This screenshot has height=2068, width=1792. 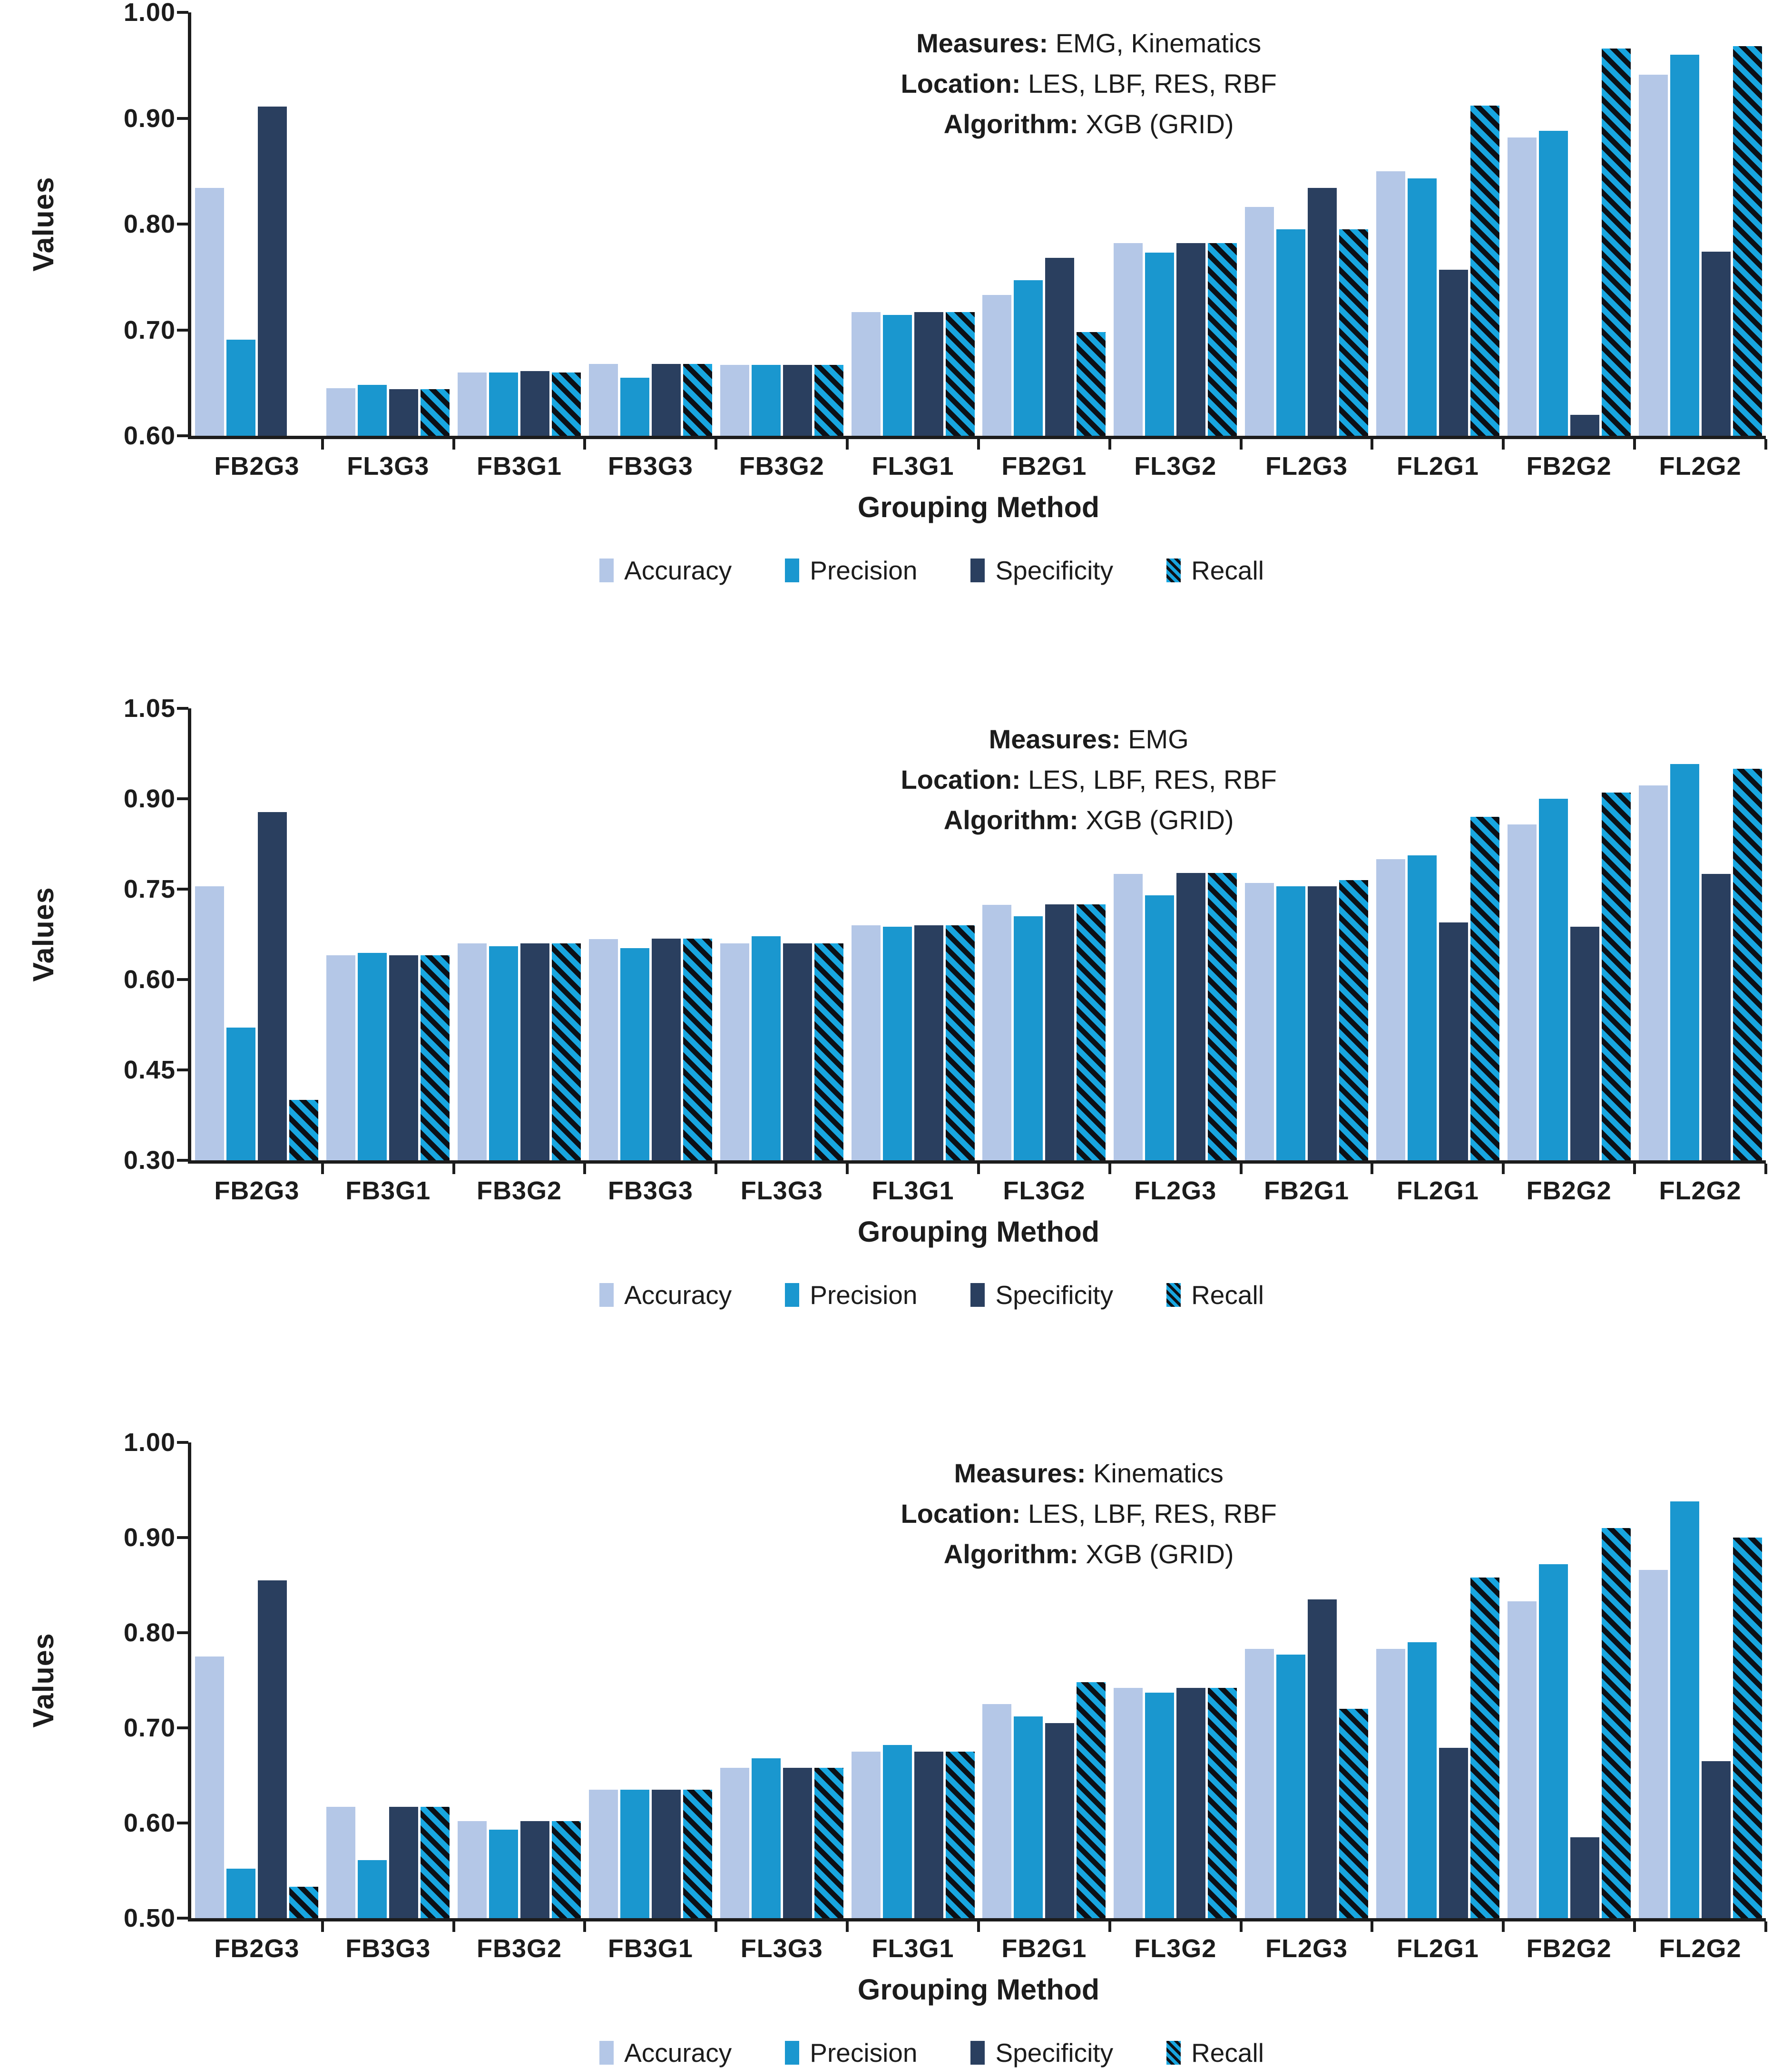 What do you see at coordinates (678, 1295) in the screenshot?
I see `legend-label: Accuracy` at bounding box center [678, 1295].